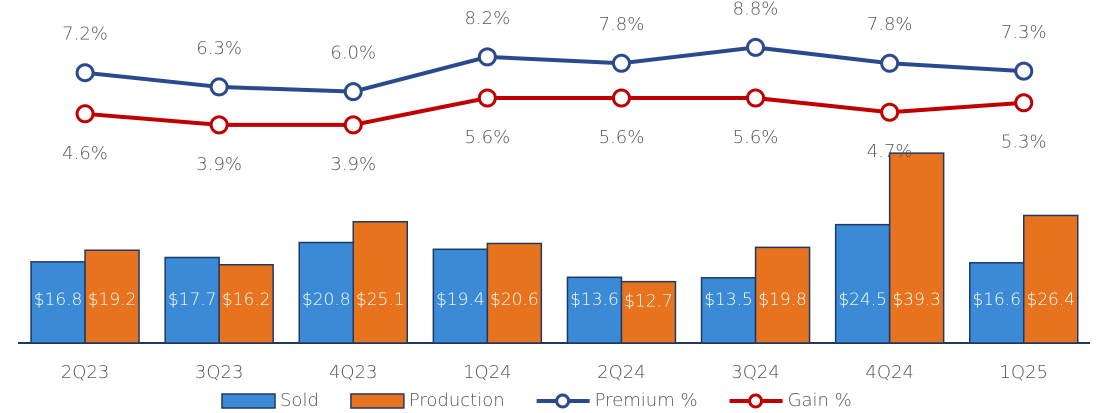 This screenshot has height=413, width=1096. What do you see at coordinates (380, 300) in the screenshot?
I see `value-label: $25.1` at bounding box center [380, 300].